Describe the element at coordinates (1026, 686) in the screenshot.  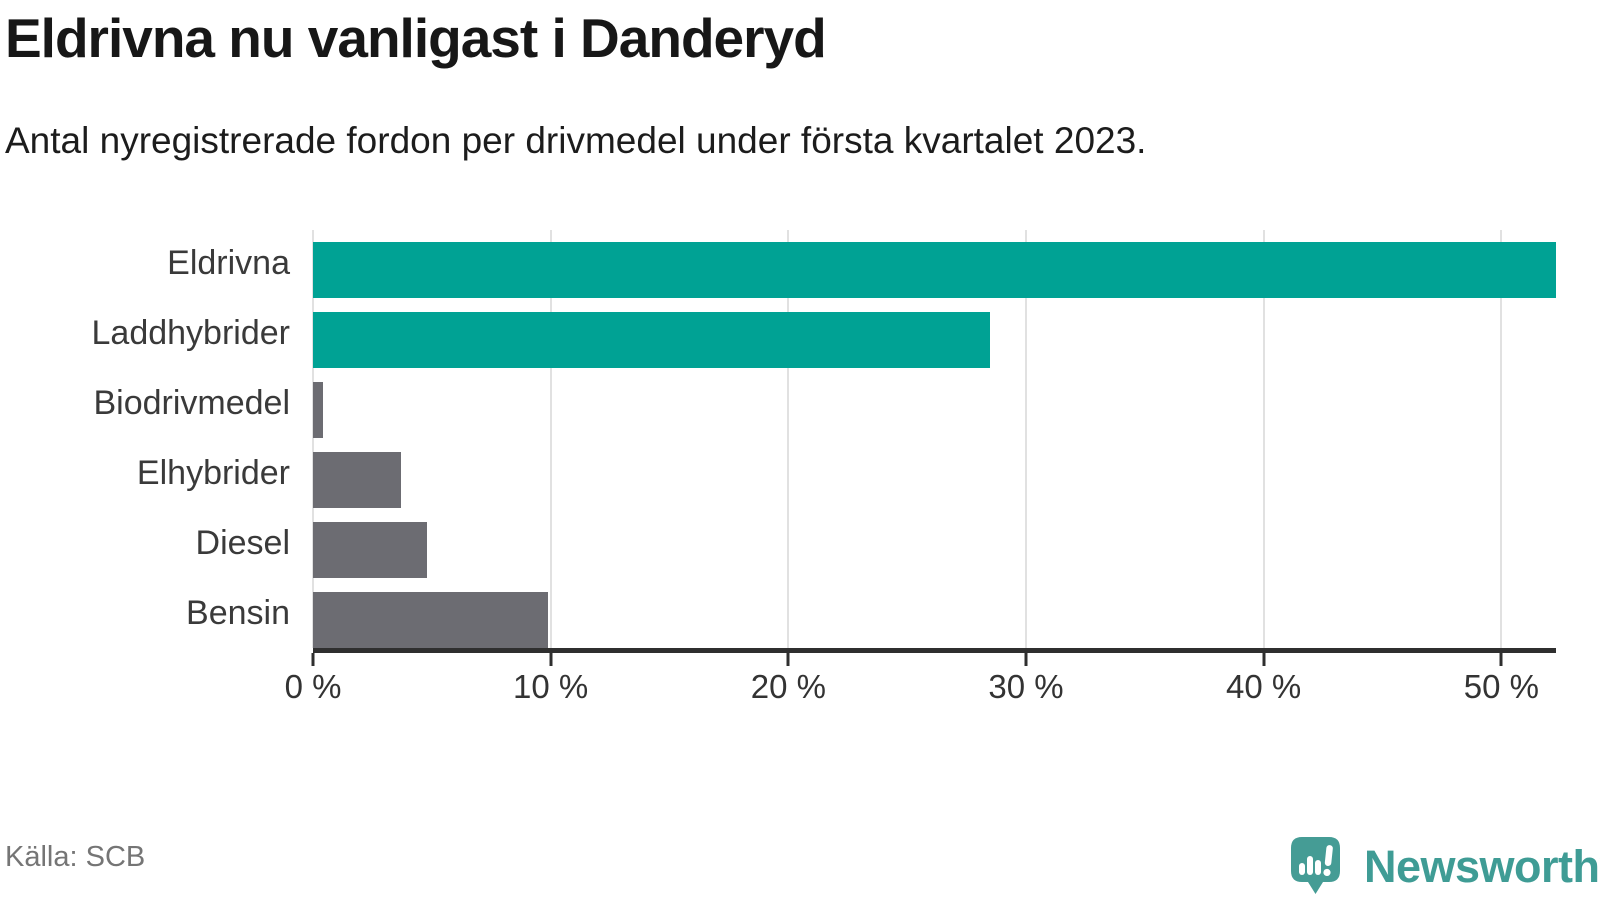
I see `tick-label-30: 30 %` at that location.